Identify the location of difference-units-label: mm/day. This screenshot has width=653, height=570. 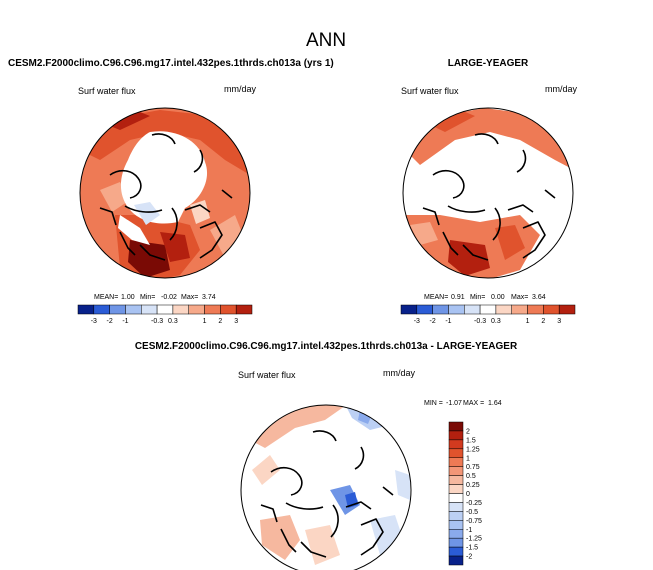
(399, 373).